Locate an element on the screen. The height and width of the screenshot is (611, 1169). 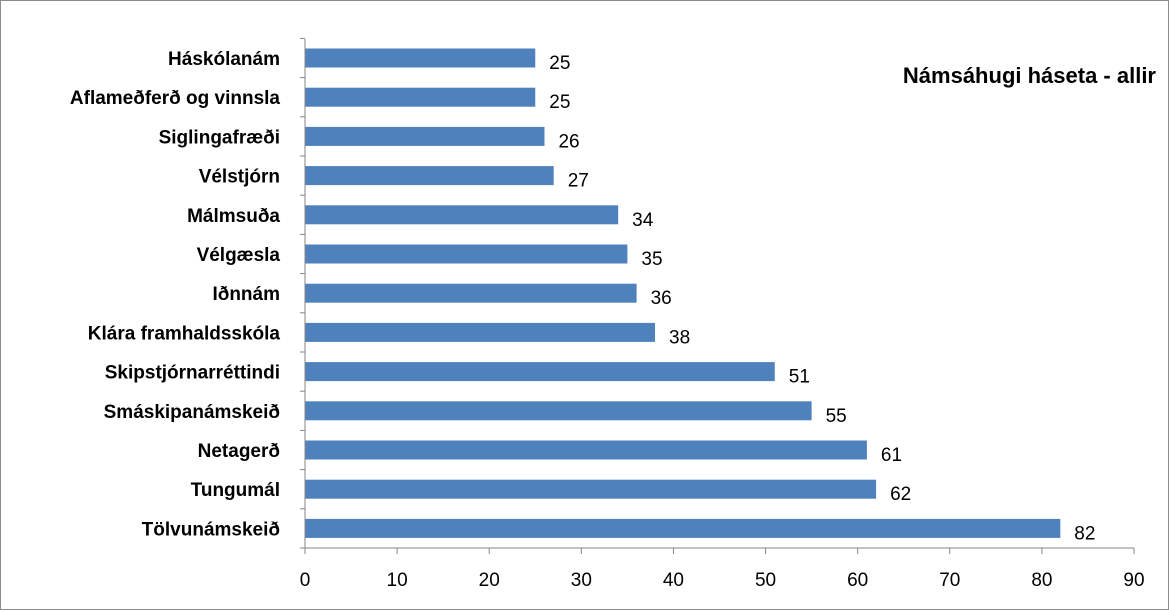
x-tick-label: 20 is located at coordinates (489, 580).